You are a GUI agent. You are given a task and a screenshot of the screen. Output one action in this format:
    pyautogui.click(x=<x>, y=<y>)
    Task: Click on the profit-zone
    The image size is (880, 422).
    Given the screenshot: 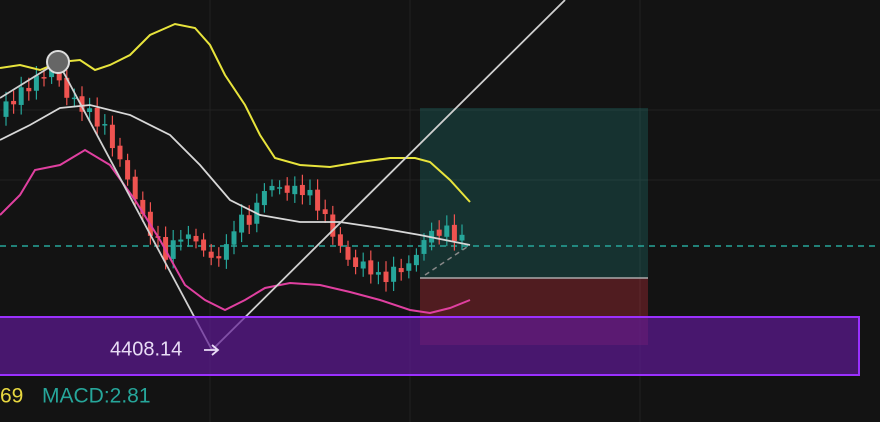 What is the action you would take?
    pyautogui.click(x=534, y=193)
    